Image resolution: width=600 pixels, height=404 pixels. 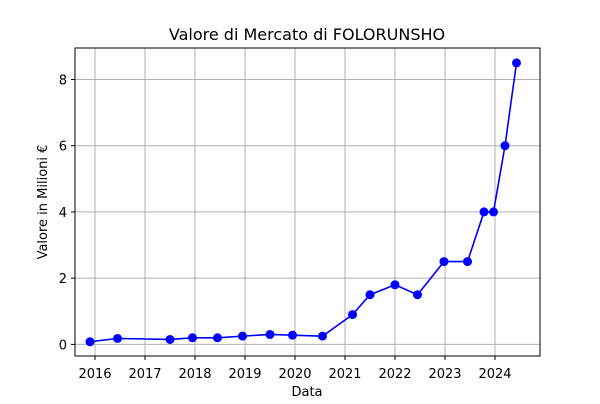 I want to click on x-tick-label: 2020, so click(x=294, y=374).